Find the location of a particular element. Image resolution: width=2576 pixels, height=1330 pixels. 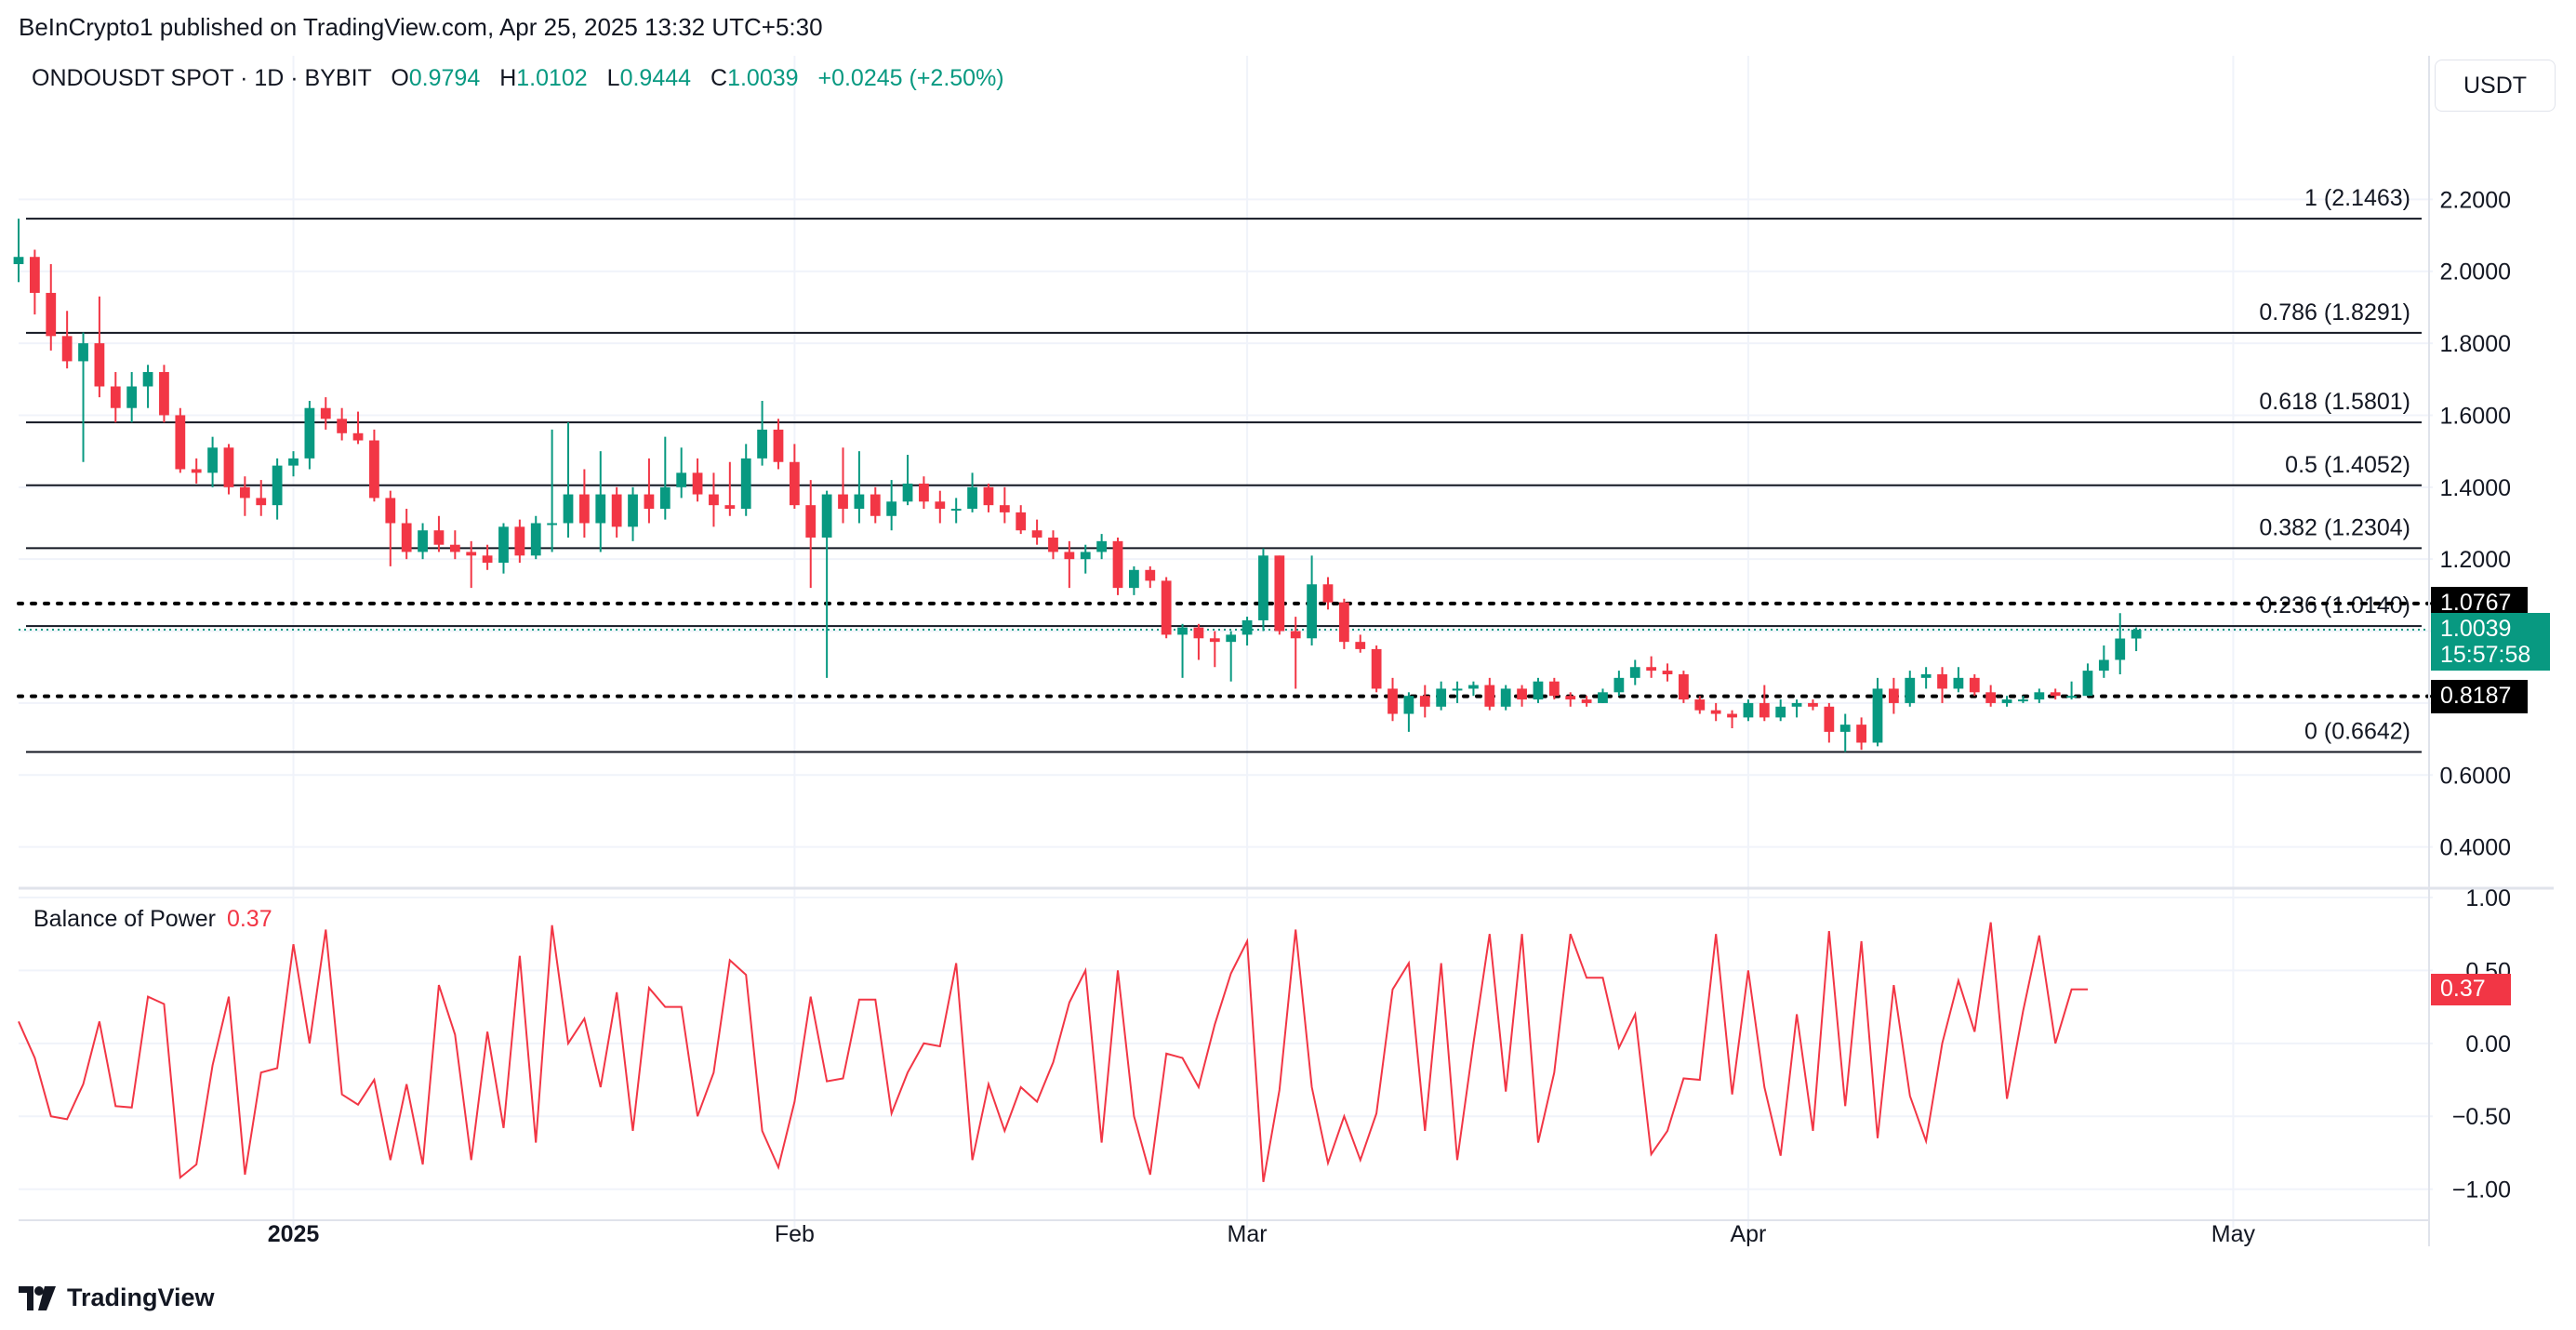

price-axis-label: 1.4000 is located at coordinates (2475, 488).